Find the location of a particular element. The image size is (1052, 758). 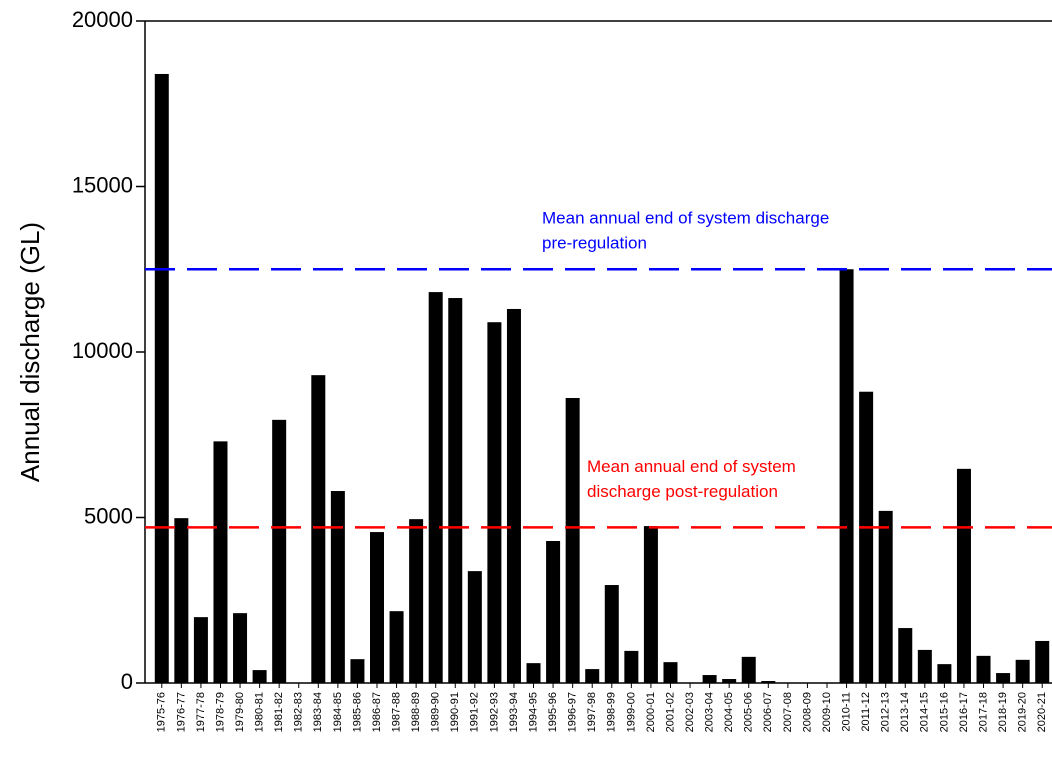

x-tick-label: 1980-81 is located at coordinates (260, 712).